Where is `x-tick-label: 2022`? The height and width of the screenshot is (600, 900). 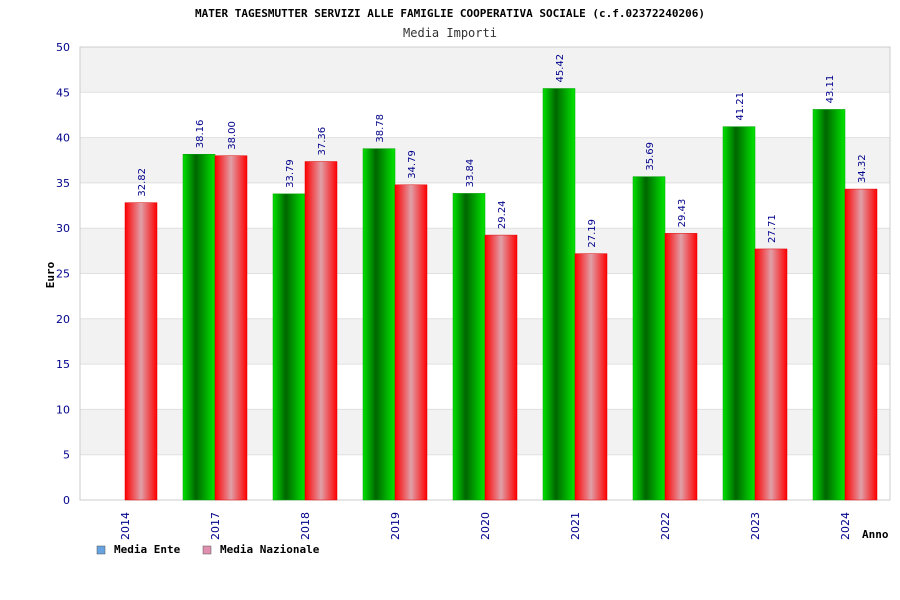 x-tick-label: 2022 is located at coordinates (665, 526).